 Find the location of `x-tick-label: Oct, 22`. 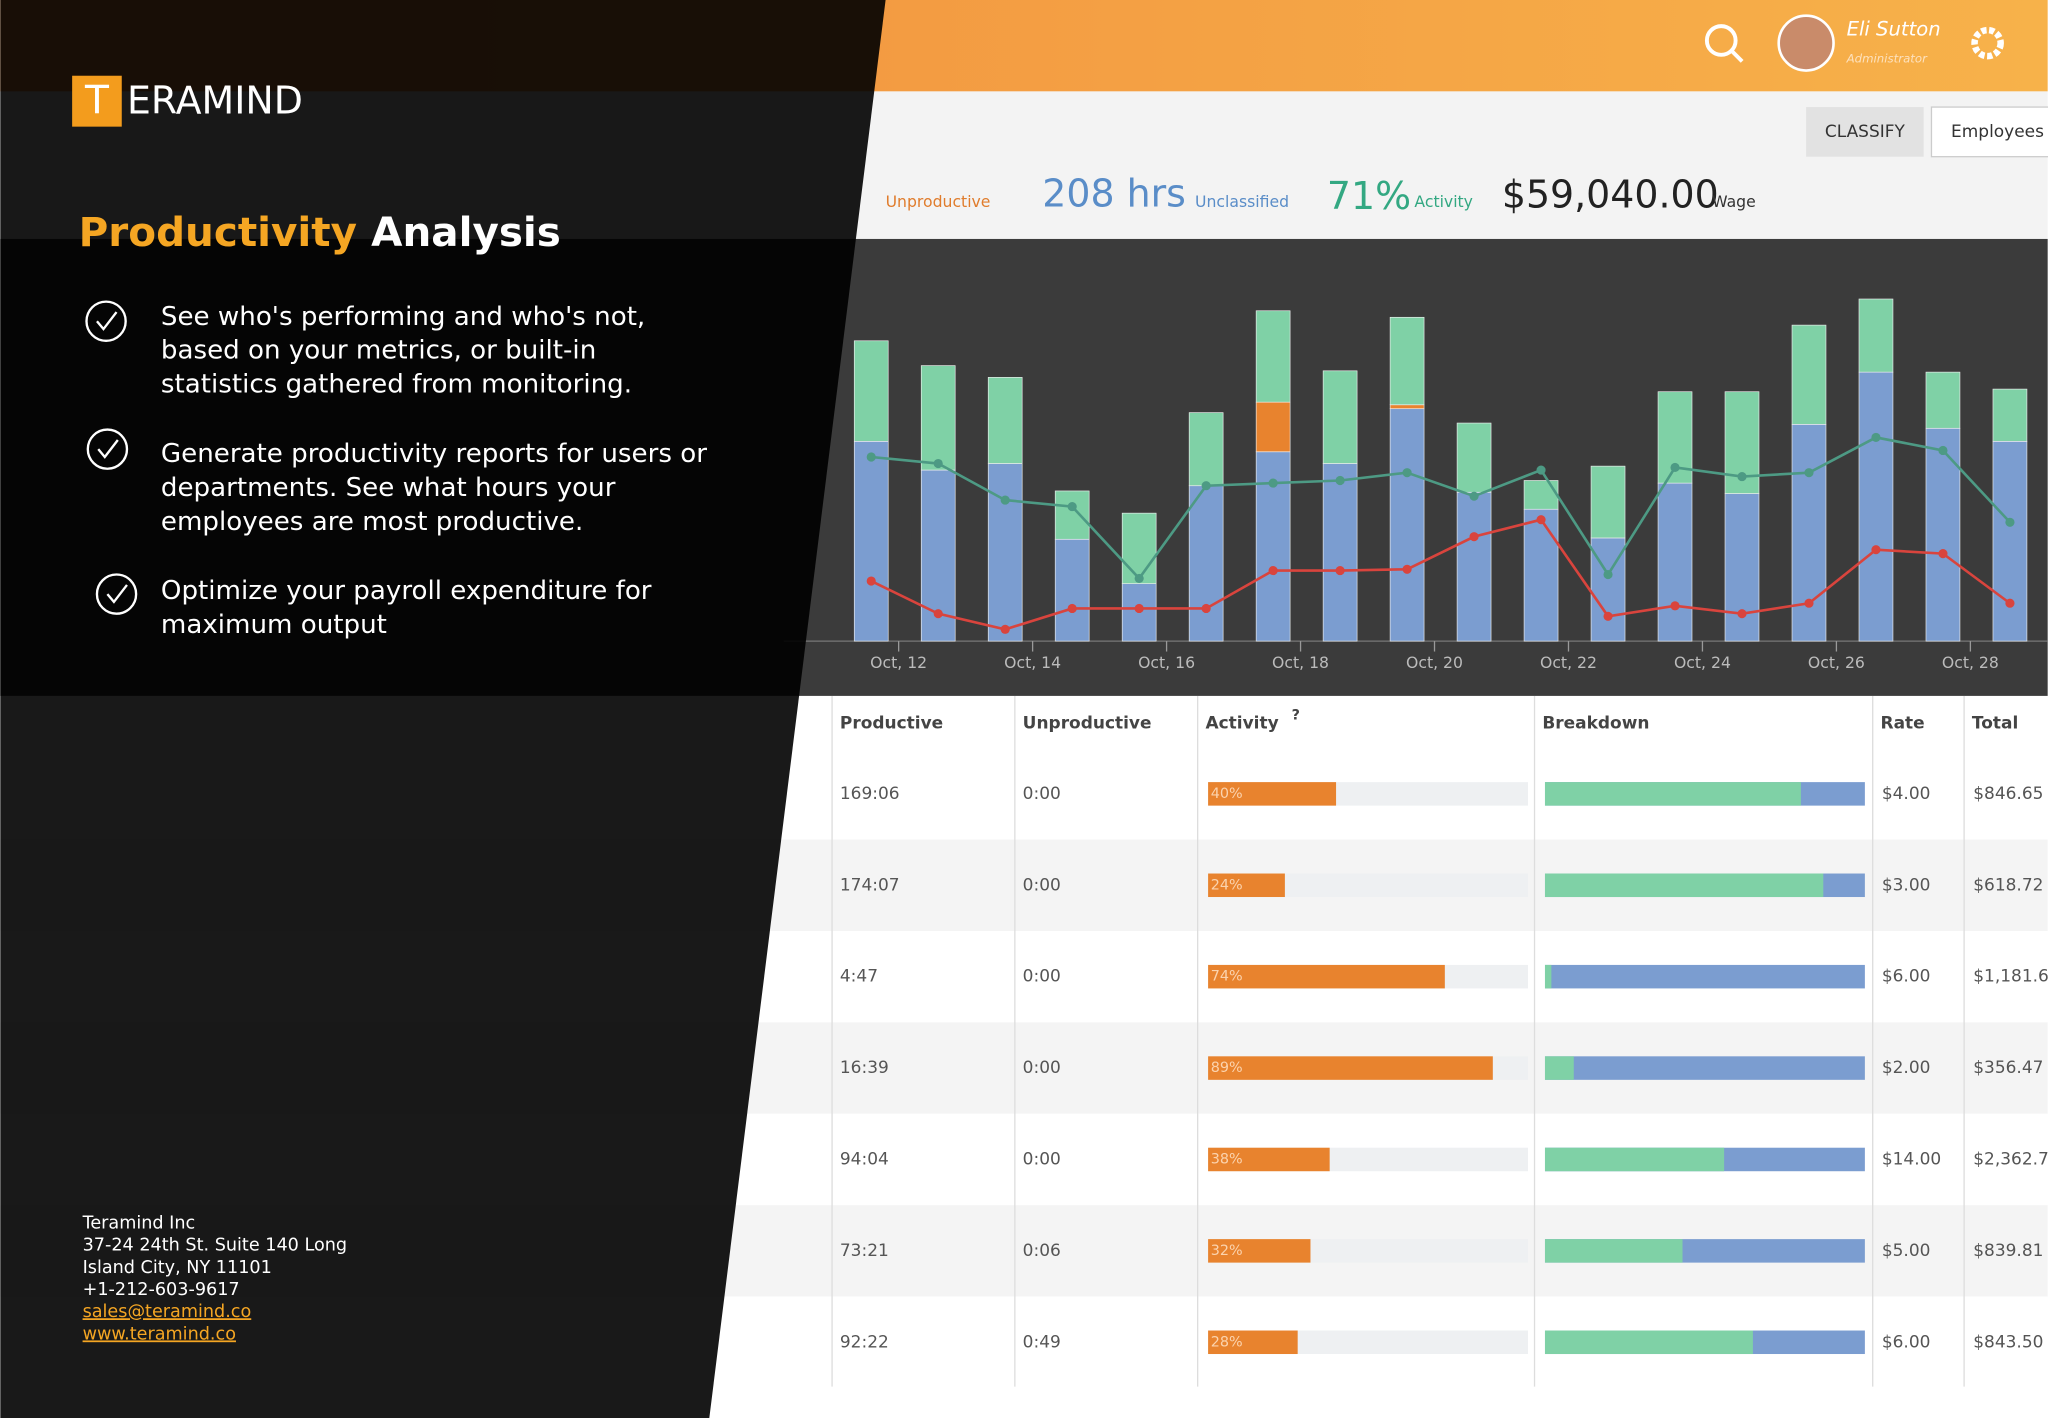

x-tick-label: Oct, 22 is located at coordinates (1568, 662).